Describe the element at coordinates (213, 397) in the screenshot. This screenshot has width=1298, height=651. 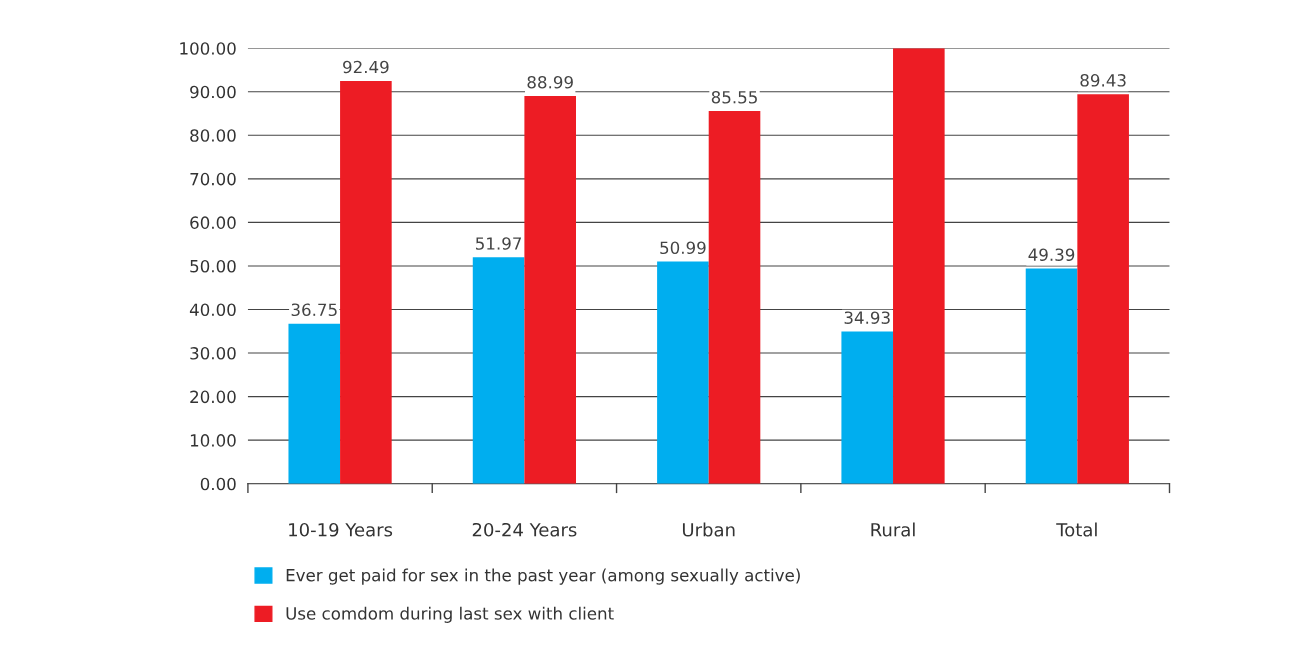
I see `y-tick-label: 20.00` at that location.